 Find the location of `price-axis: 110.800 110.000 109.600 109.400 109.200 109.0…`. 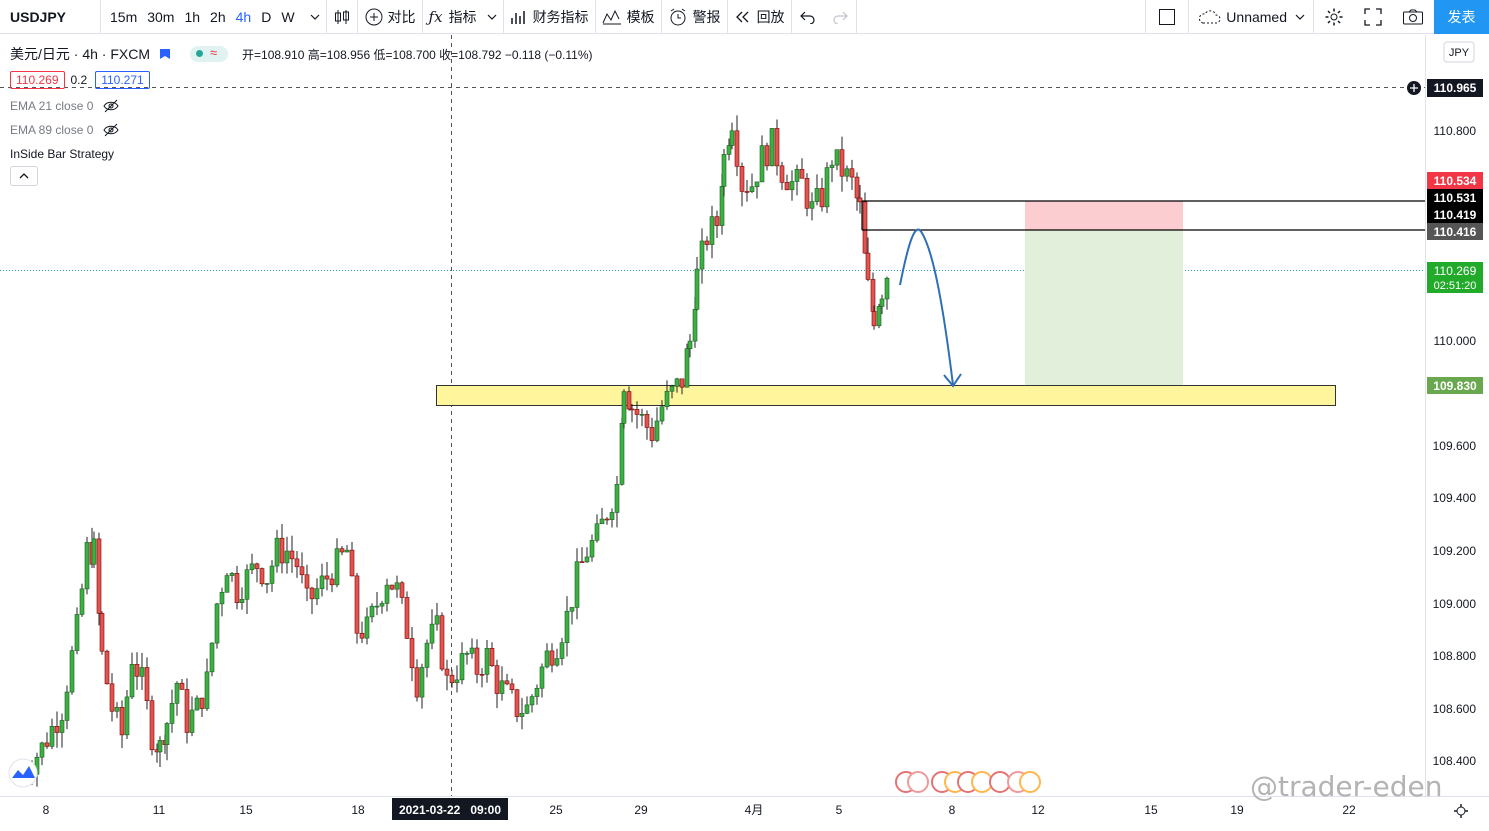

price-axis: 110.800 110.000 109.600 109.400 109.200 109.0… is located at coordinates (1455, 446).